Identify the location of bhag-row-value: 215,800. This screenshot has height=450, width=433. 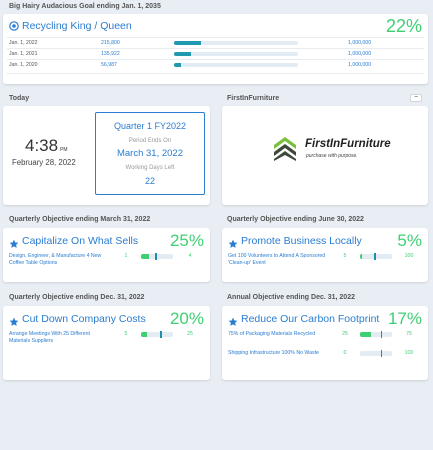
(110, 43).